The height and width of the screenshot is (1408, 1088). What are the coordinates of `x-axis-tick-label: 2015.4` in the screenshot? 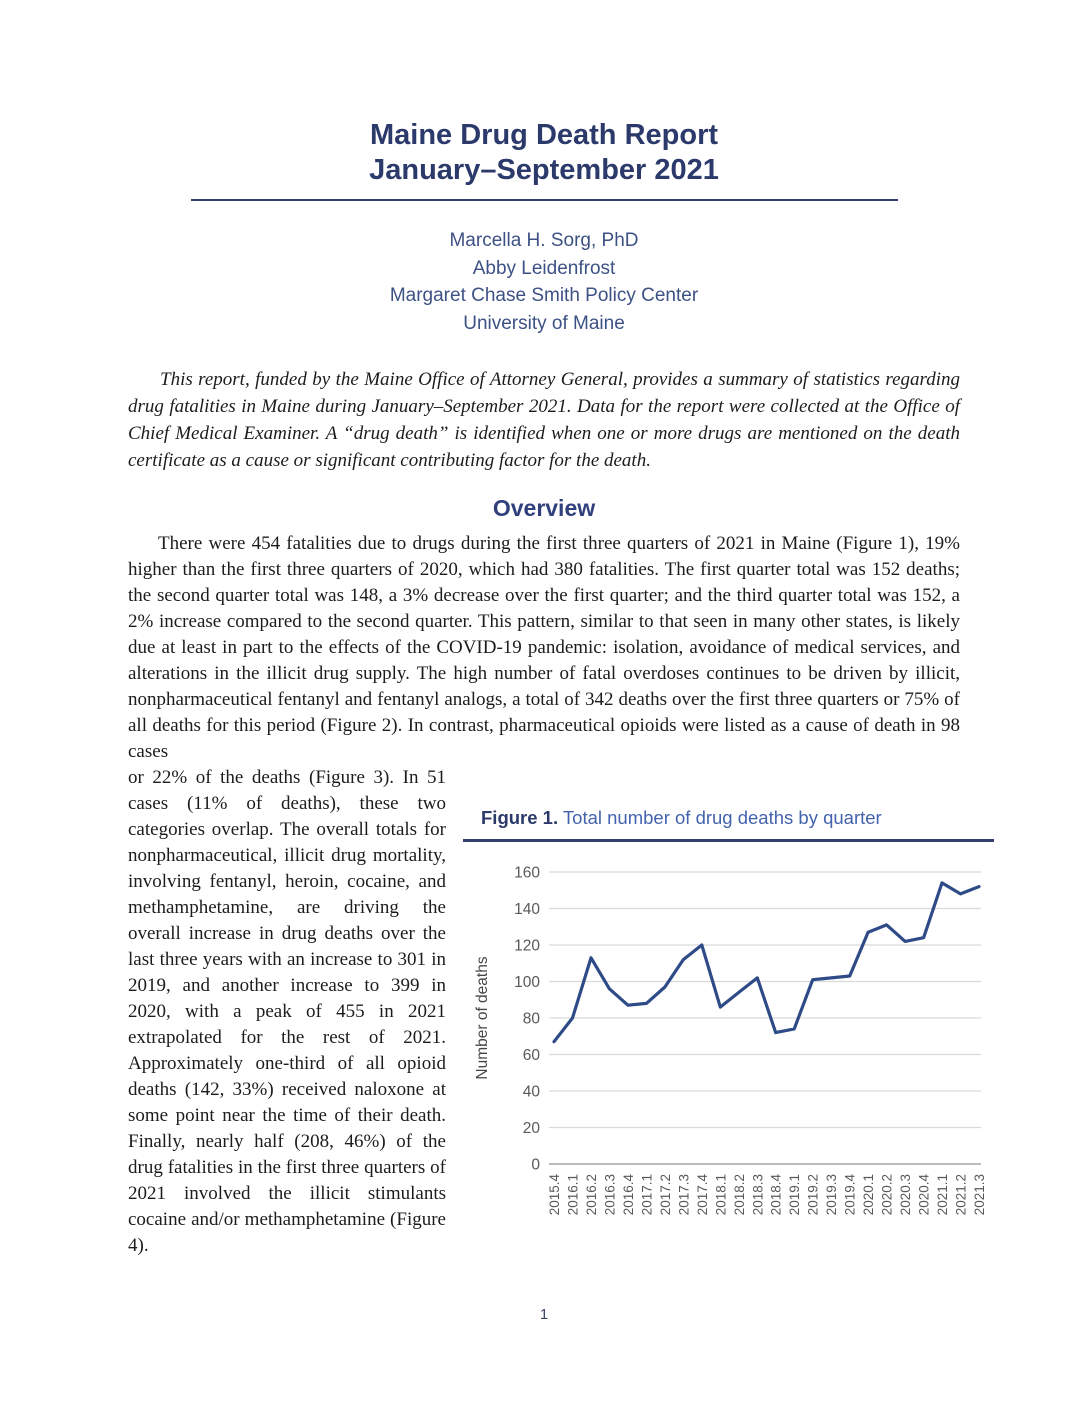 It's located at (554, 1195).